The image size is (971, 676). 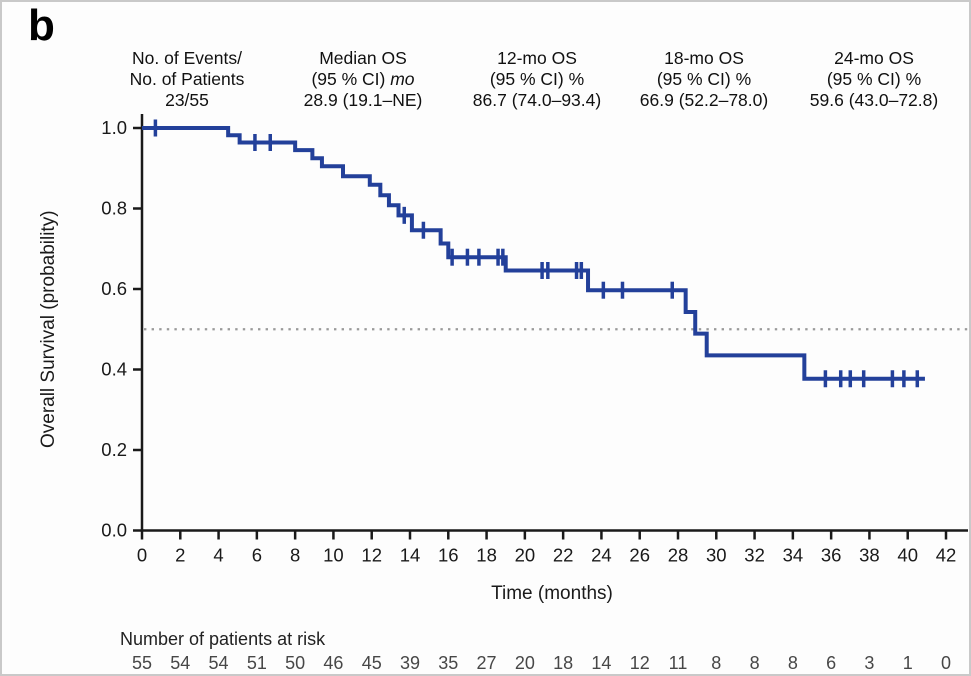 I want to click on stat-events-line2: No. of Patients, so click(x=187, y=79).